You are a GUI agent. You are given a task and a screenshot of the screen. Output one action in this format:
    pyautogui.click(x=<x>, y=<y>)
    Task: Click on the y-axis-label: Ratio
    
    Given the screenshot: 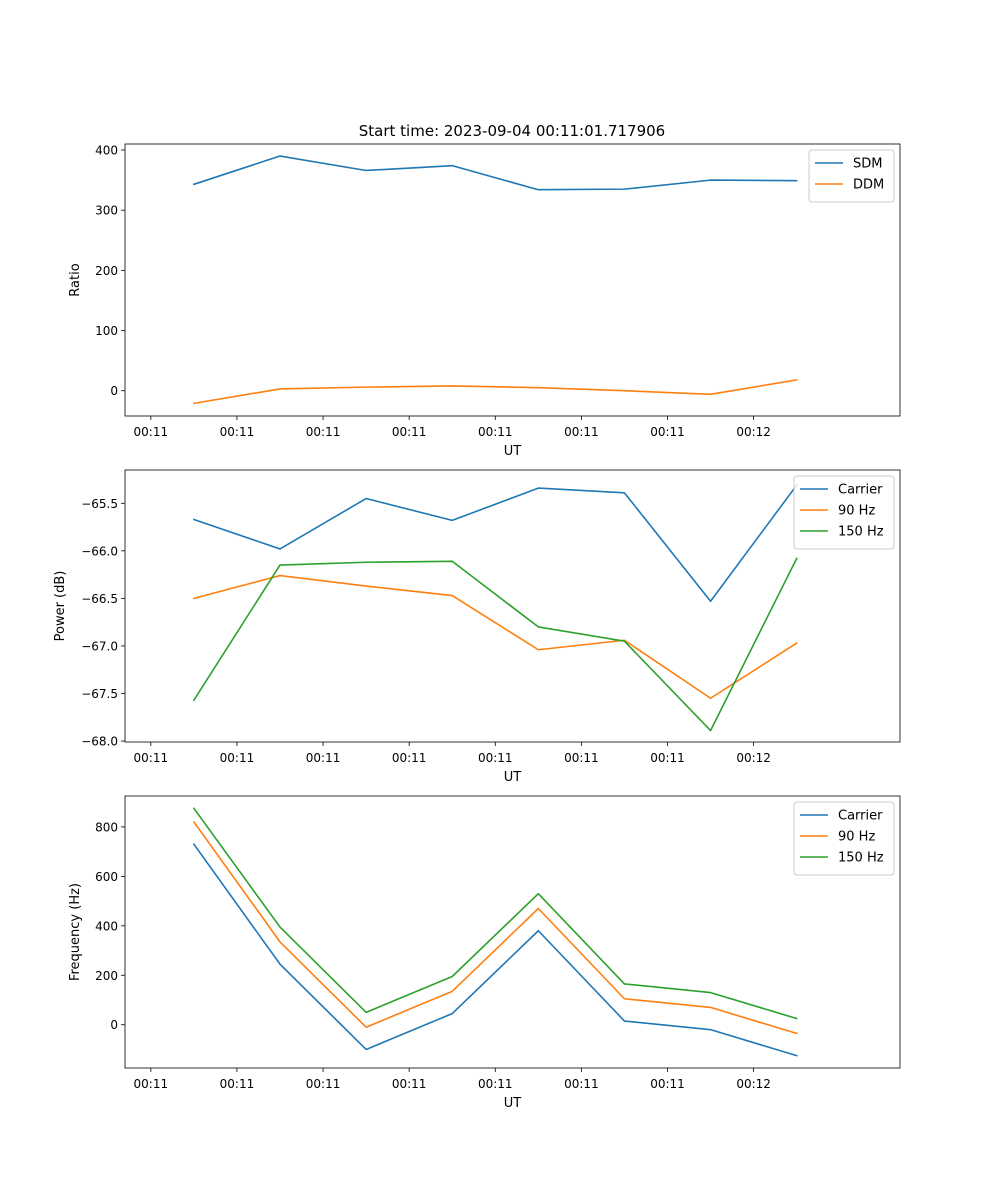 What is the action you would take?
    pyautogui.click(x=75, y=279)
    